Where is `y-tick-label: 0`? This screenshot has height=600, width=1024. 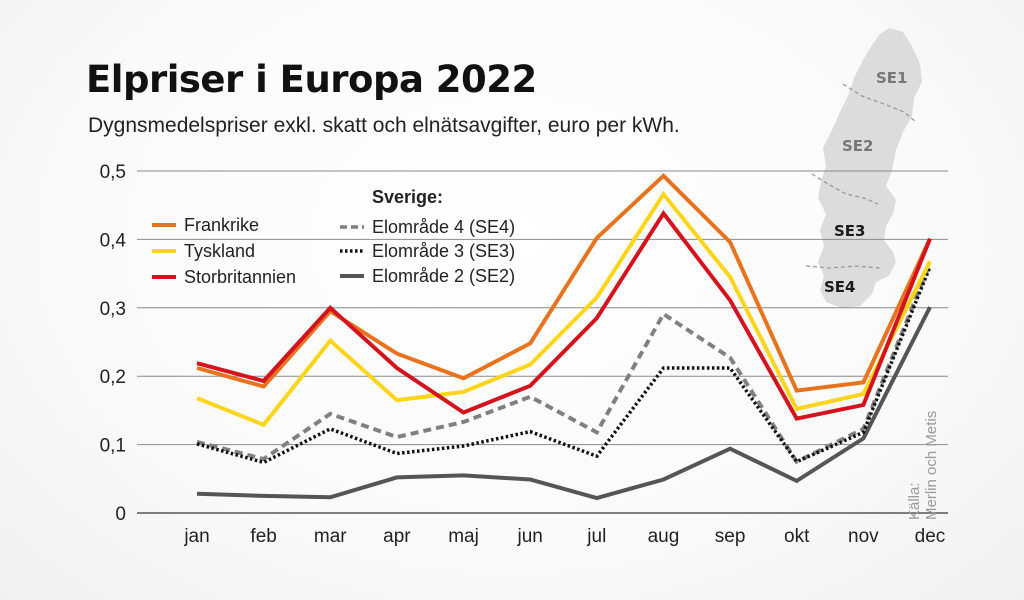 y-tick-label: 0 is located at coordinates (120, 514).